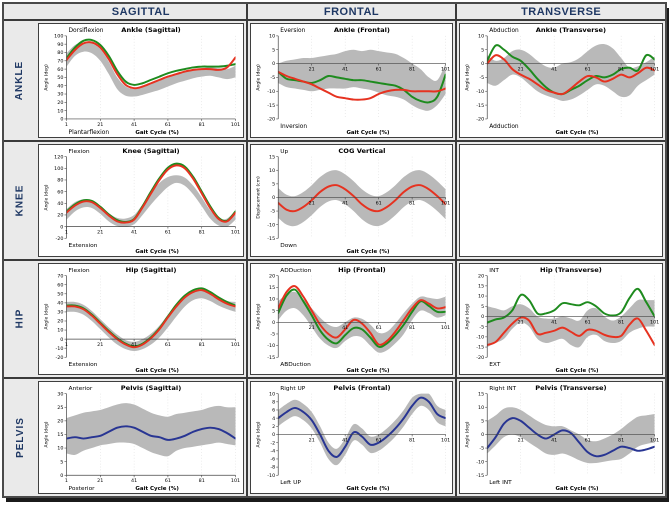 The width and height of the screenshot is (671, 506). What do you see at coordinates (60, 62) in the screenshot?
I see `svg-text: 70` at bounding box center [60, 62].